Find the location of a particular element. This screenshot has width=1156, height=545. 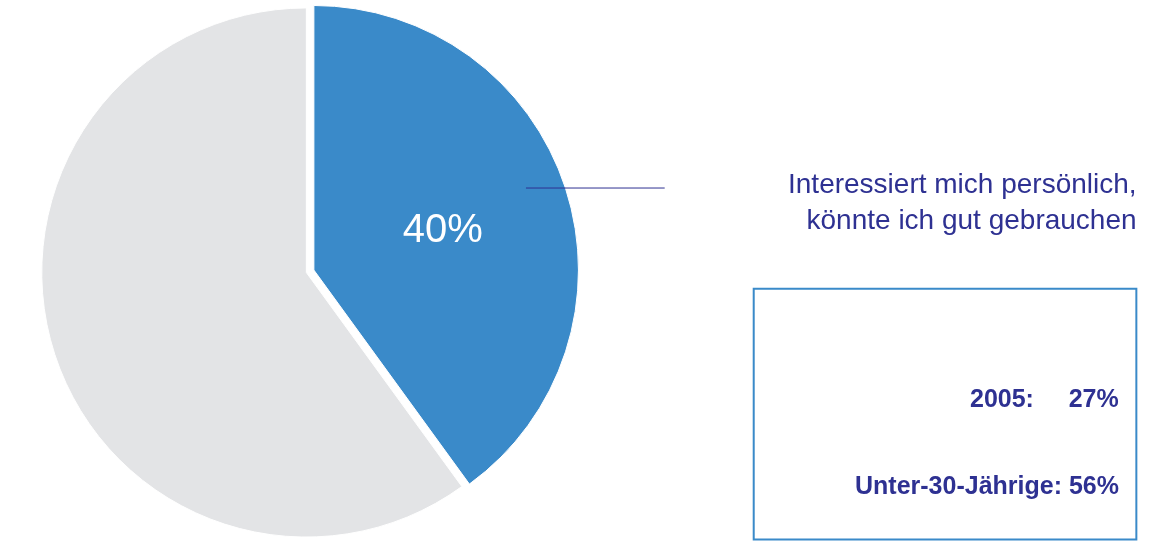

text: 2005: 27% is located at coordinates (1044, 398).